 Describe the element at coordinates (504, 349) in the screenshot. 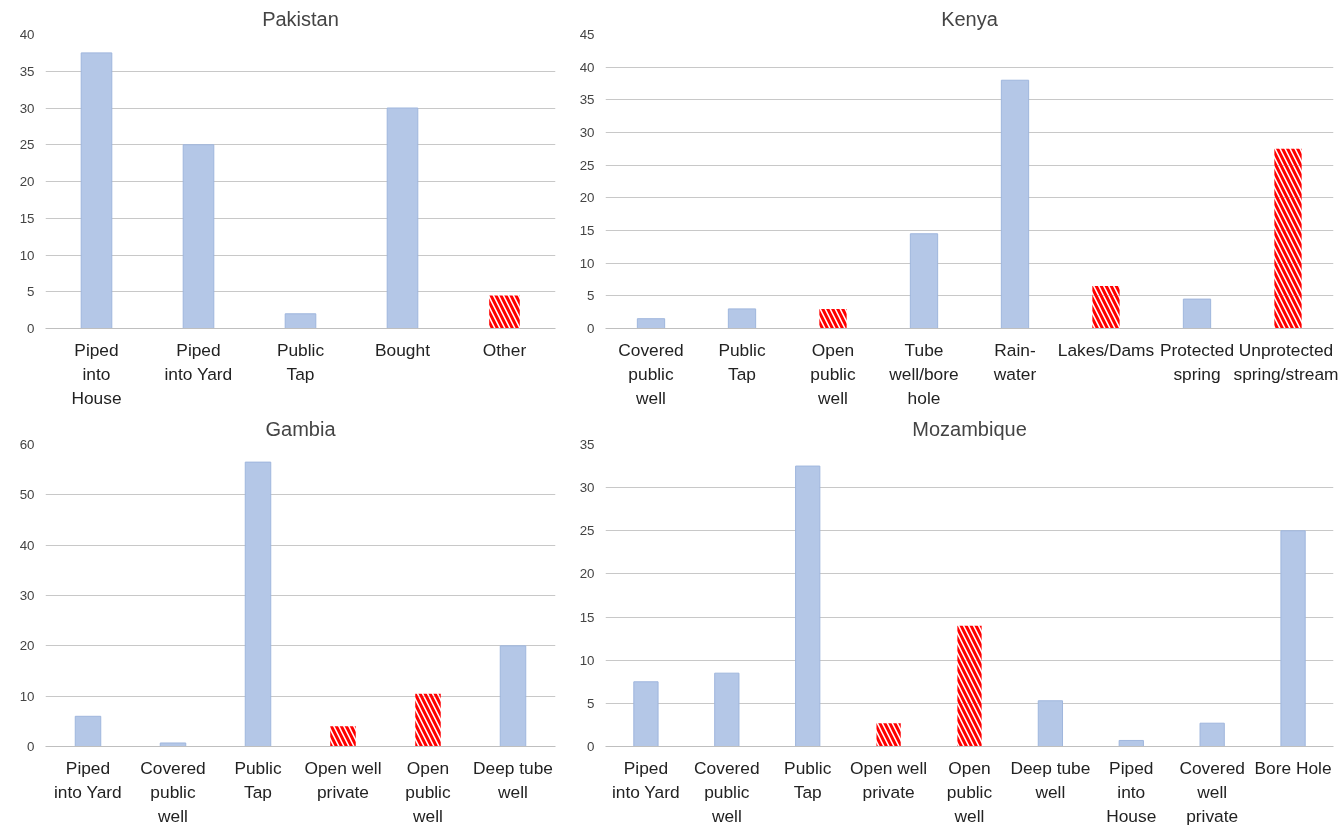

I see `x-tick-label: Other` at that location.